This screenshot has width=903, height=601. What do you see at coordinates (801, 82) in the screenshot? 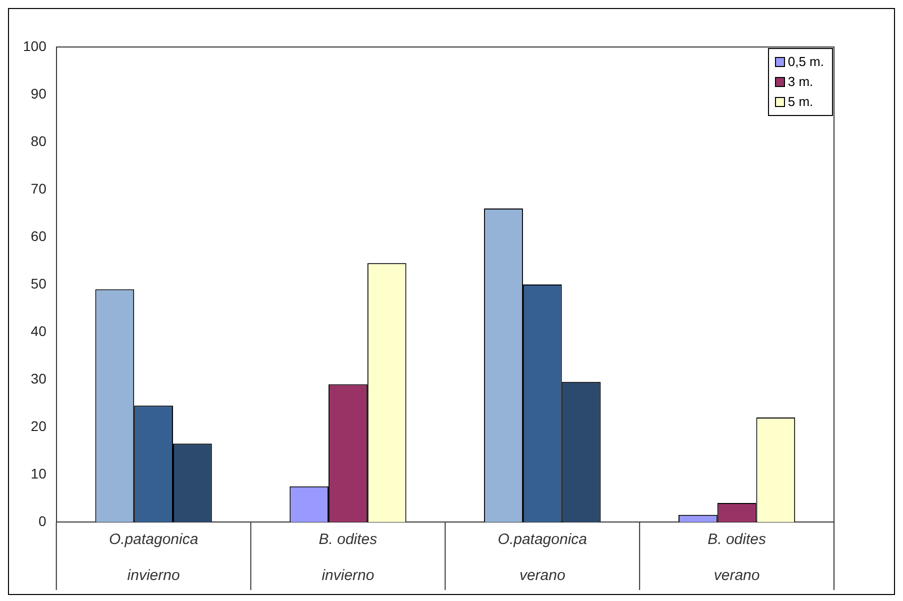
I see `legend-label: 3 m.` at bounding box center [801, 82].